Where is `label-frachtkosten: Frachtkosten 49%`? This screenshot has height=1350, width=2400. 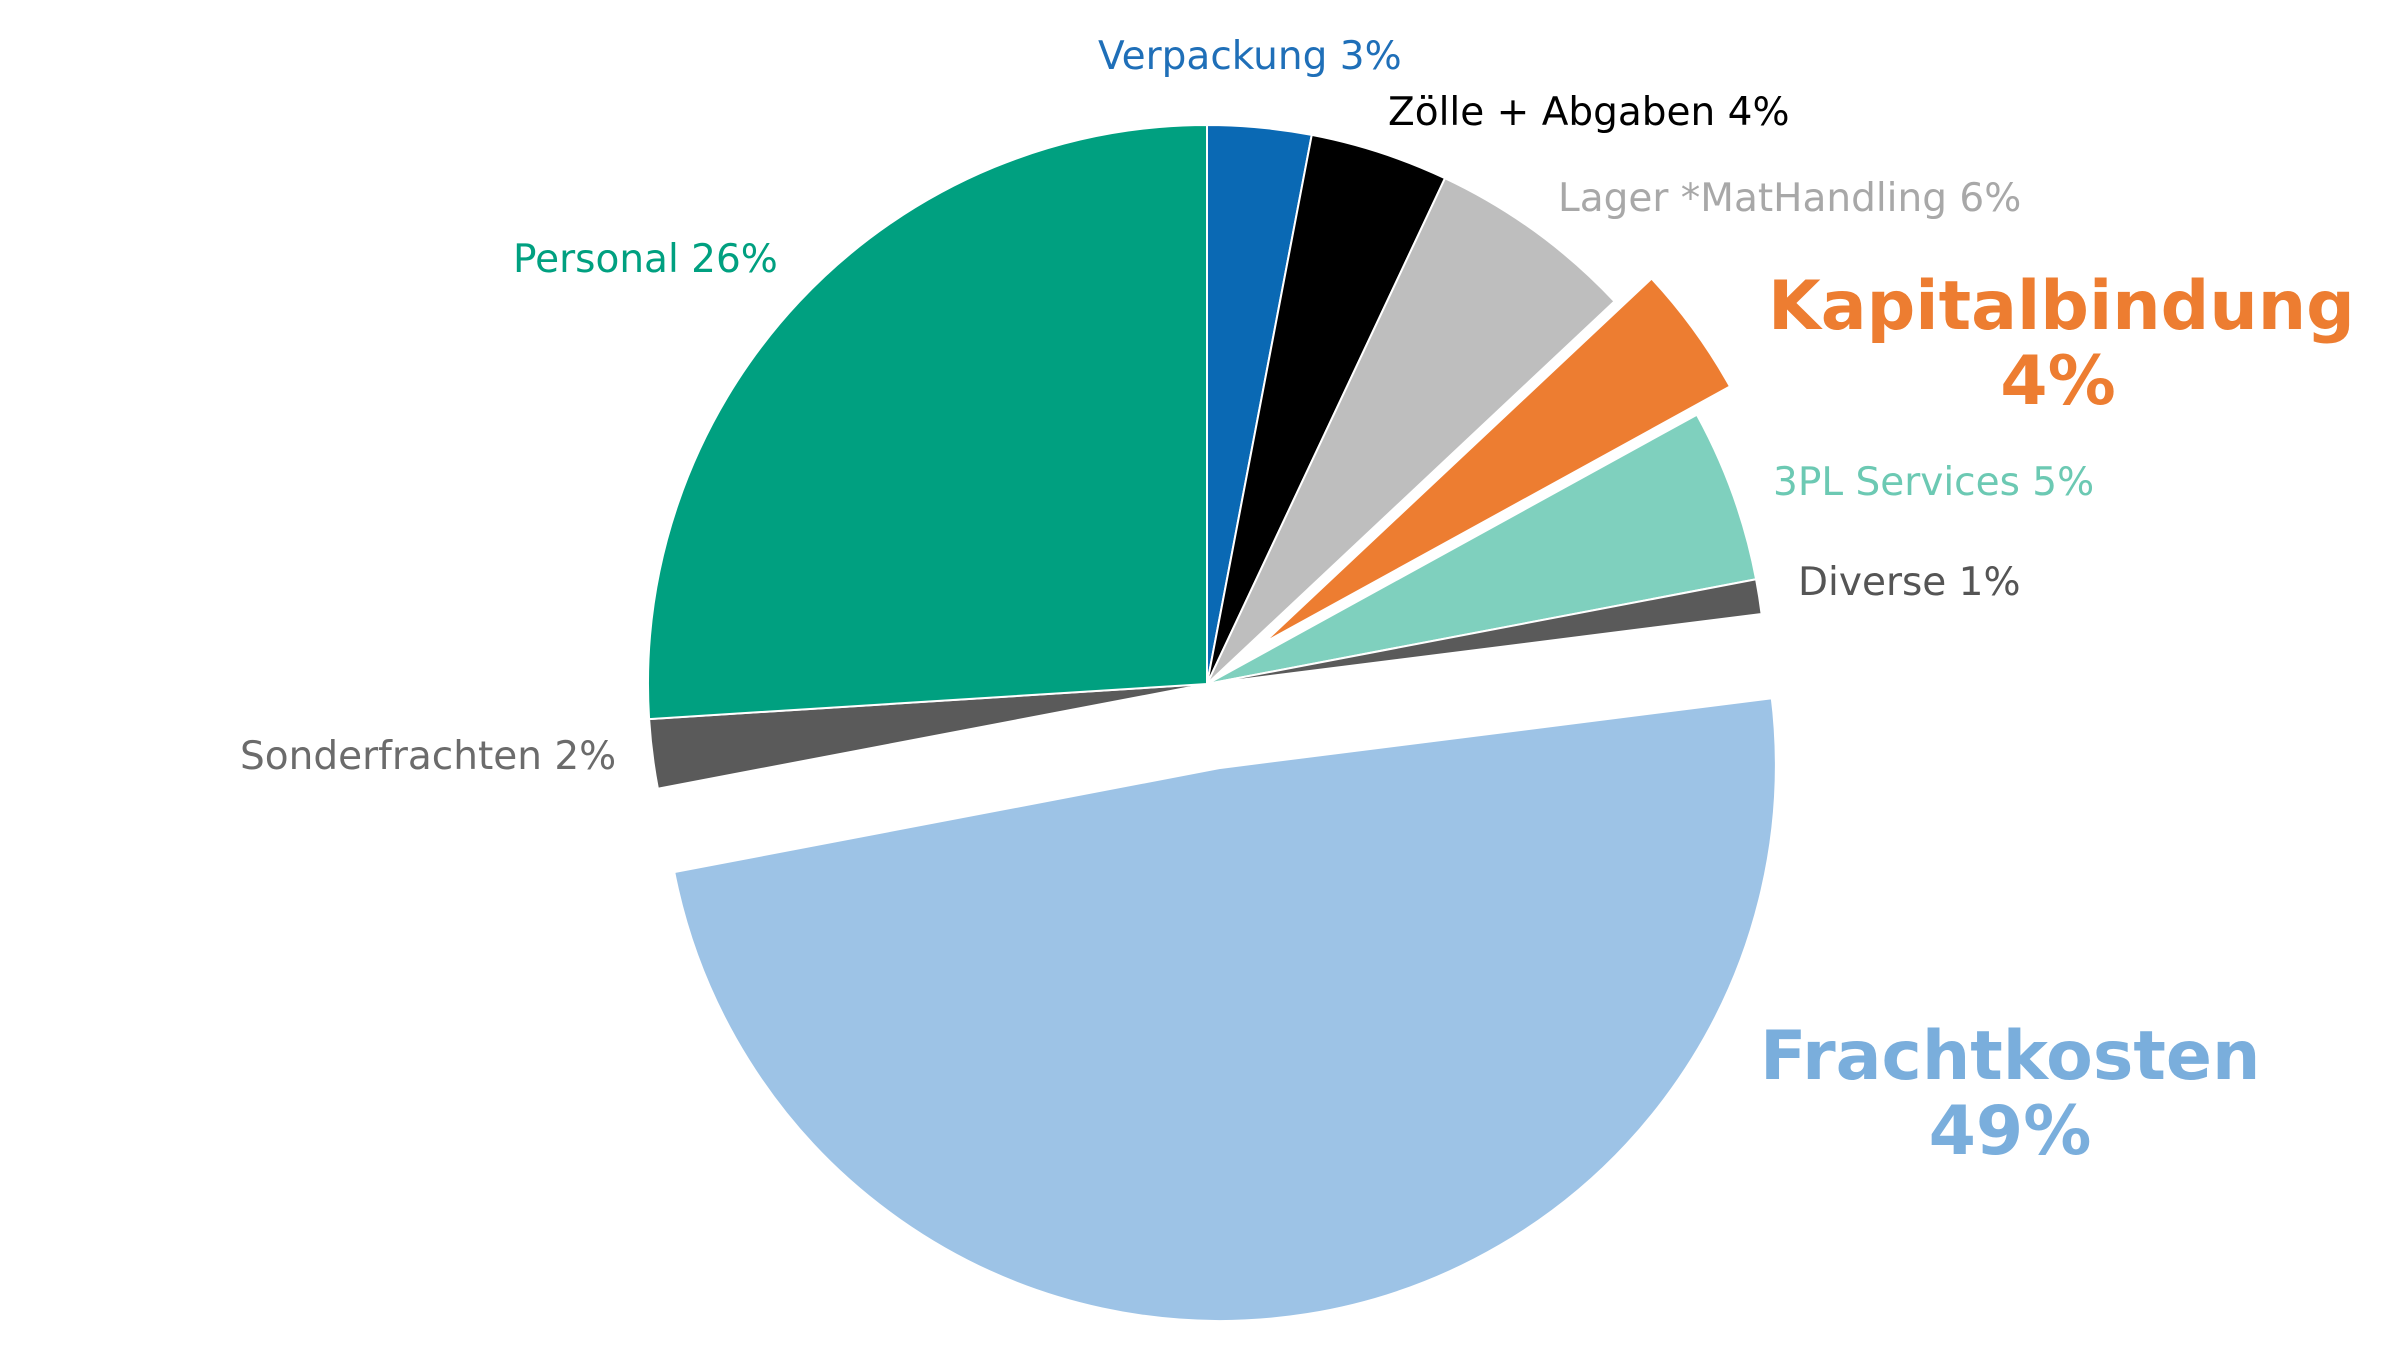
label-frachtkosten: Frachtkosten 49% is located at coordinates (2010, 1094).